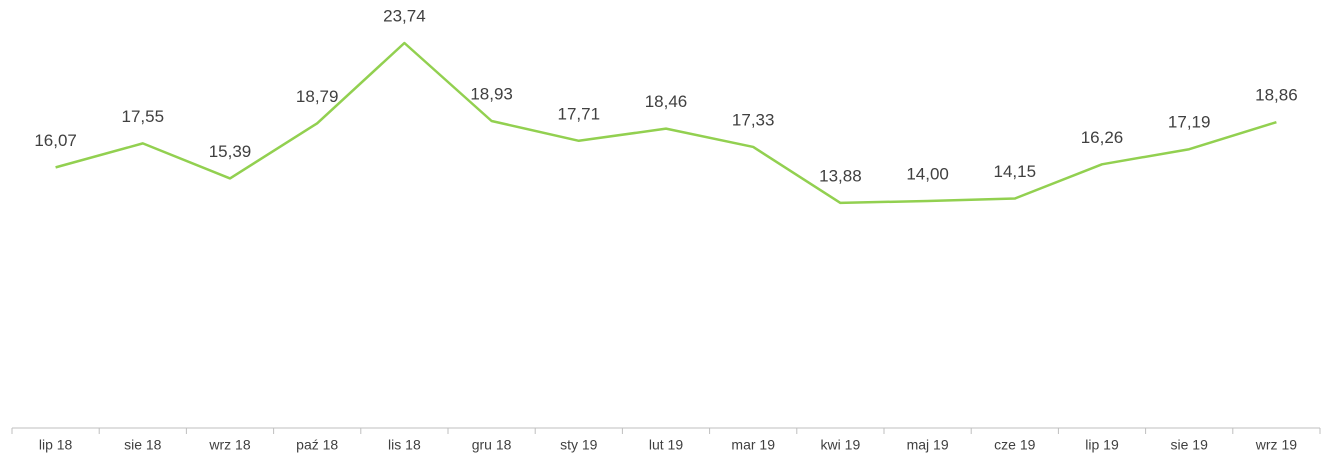  I want to click on x-tick-label: mar 19, so click(753, 445).